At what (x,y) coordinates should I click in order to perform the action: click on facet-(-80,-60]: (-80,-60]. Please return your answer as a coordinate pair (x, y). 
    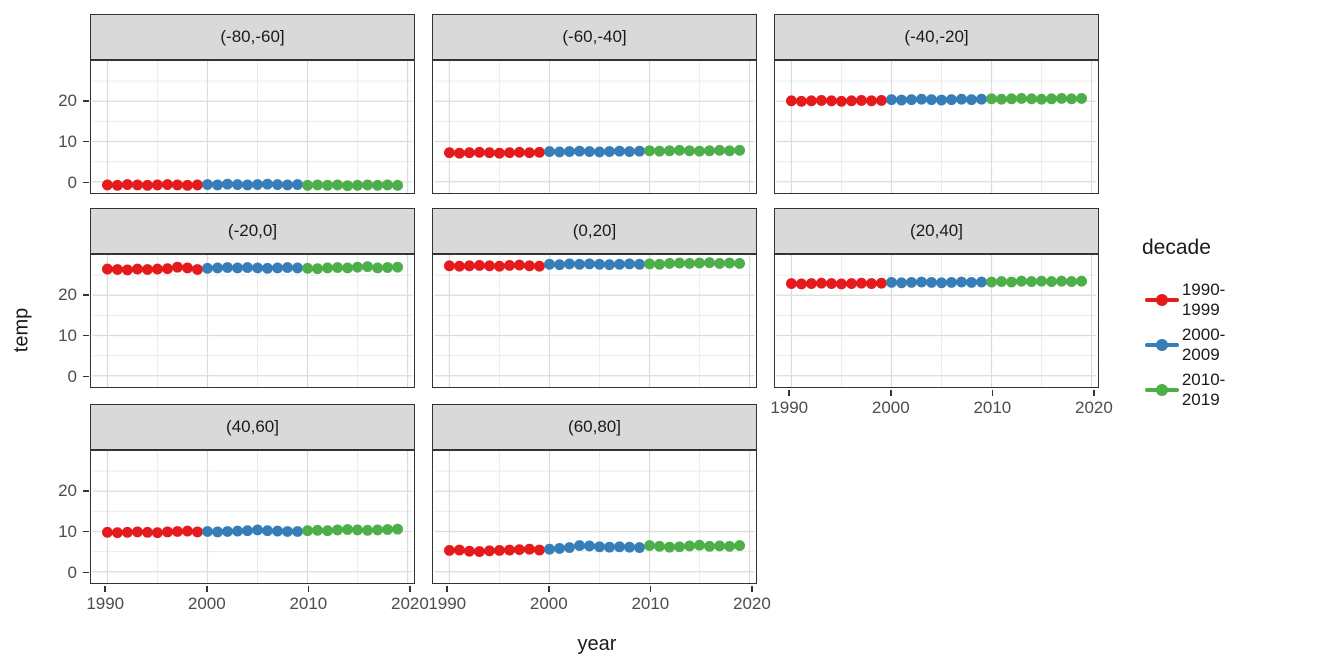
    Looking at the image, I should click on (252, 104).